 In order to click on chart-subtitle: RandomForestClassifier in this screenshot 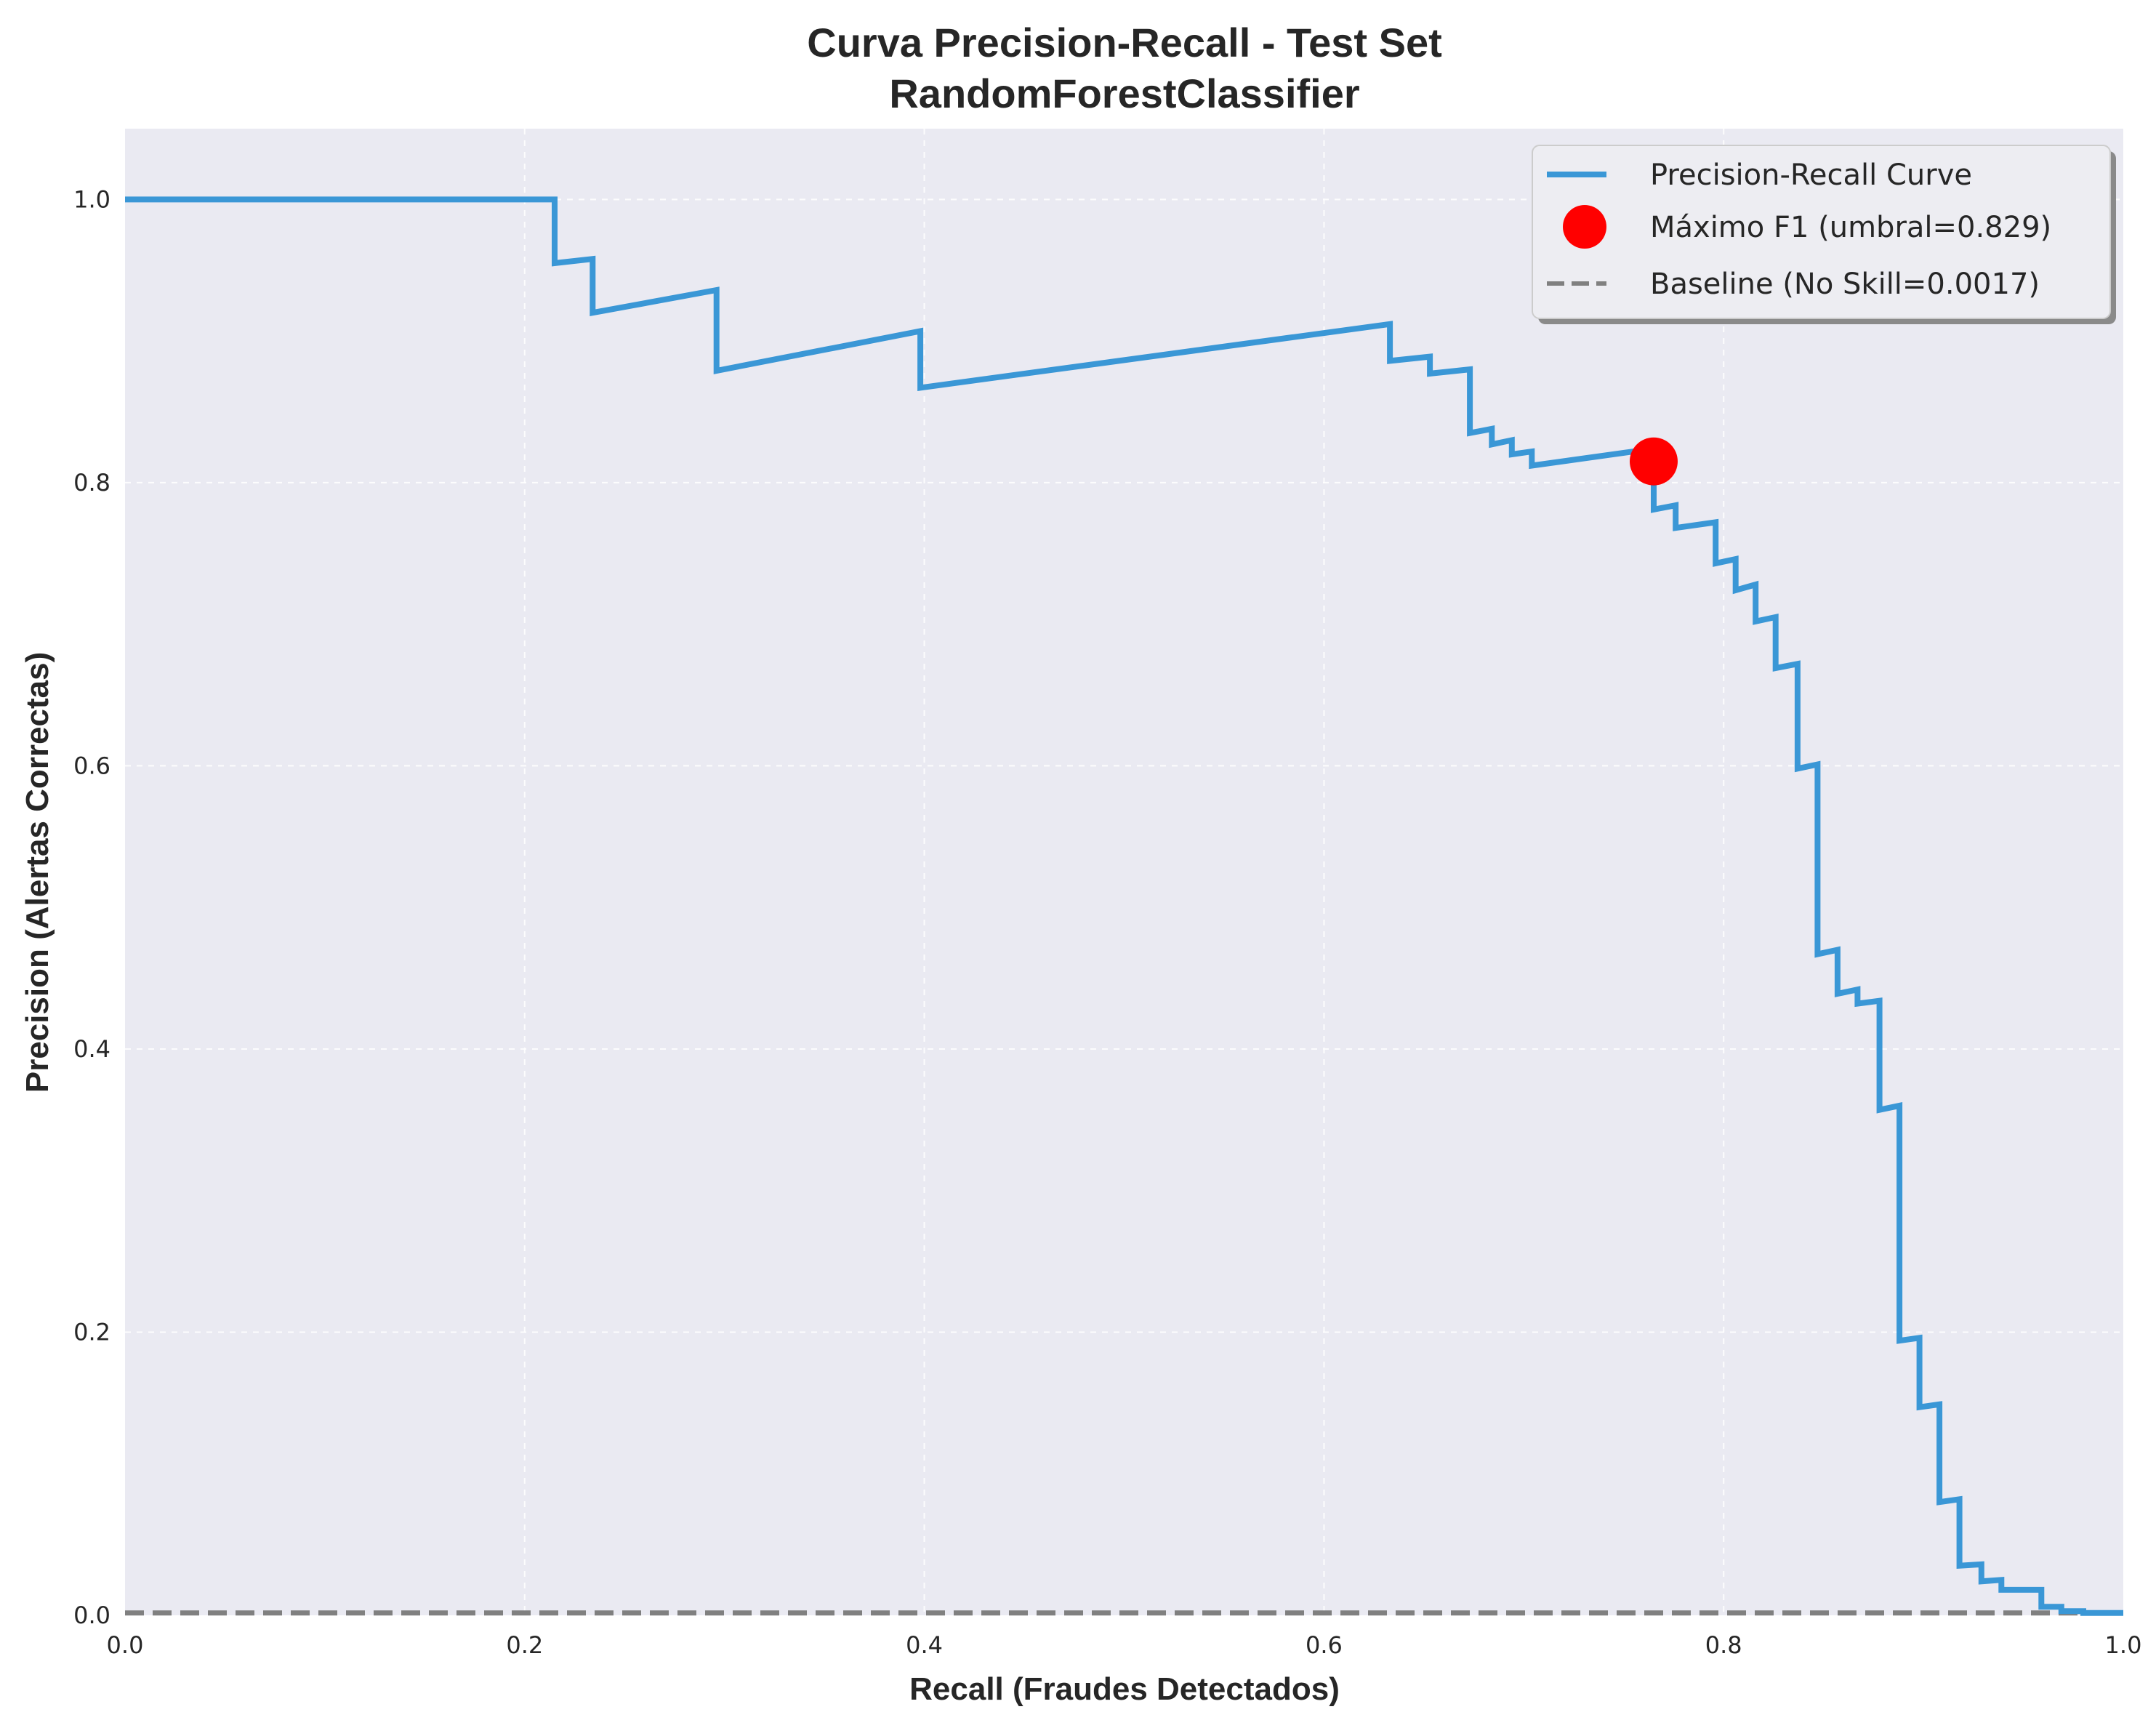, I will do `click(1124, 93)`.